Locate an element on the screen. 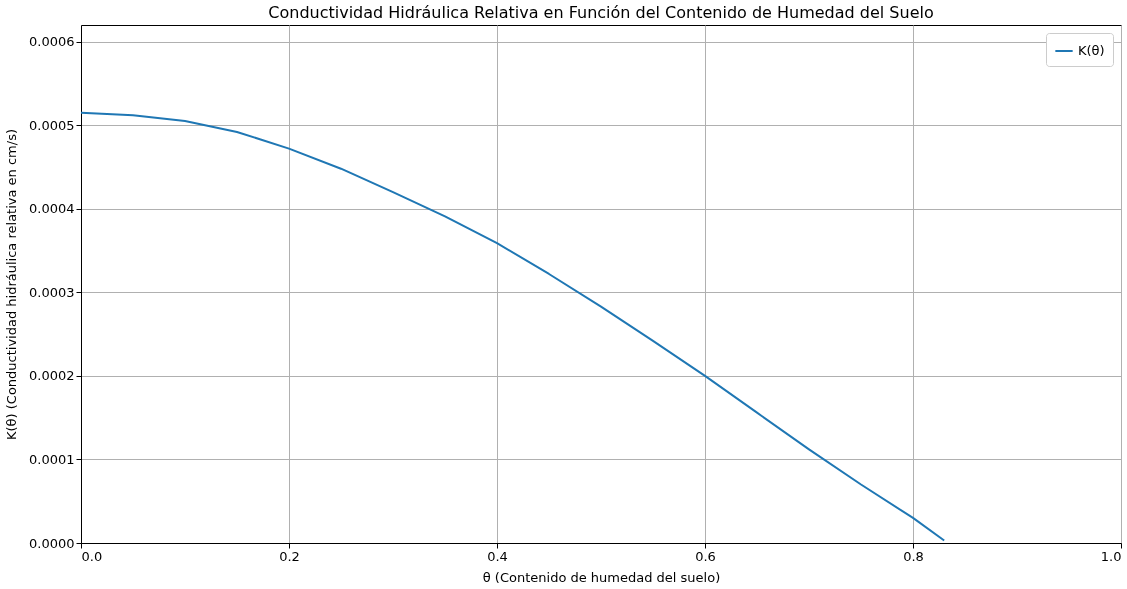 This screenshot has height=589, width=1127. chart-title: Conductividad Hidráulica Relativa en Función del Contenido de Humedad del Suelo is located at coordinates (601, 12).